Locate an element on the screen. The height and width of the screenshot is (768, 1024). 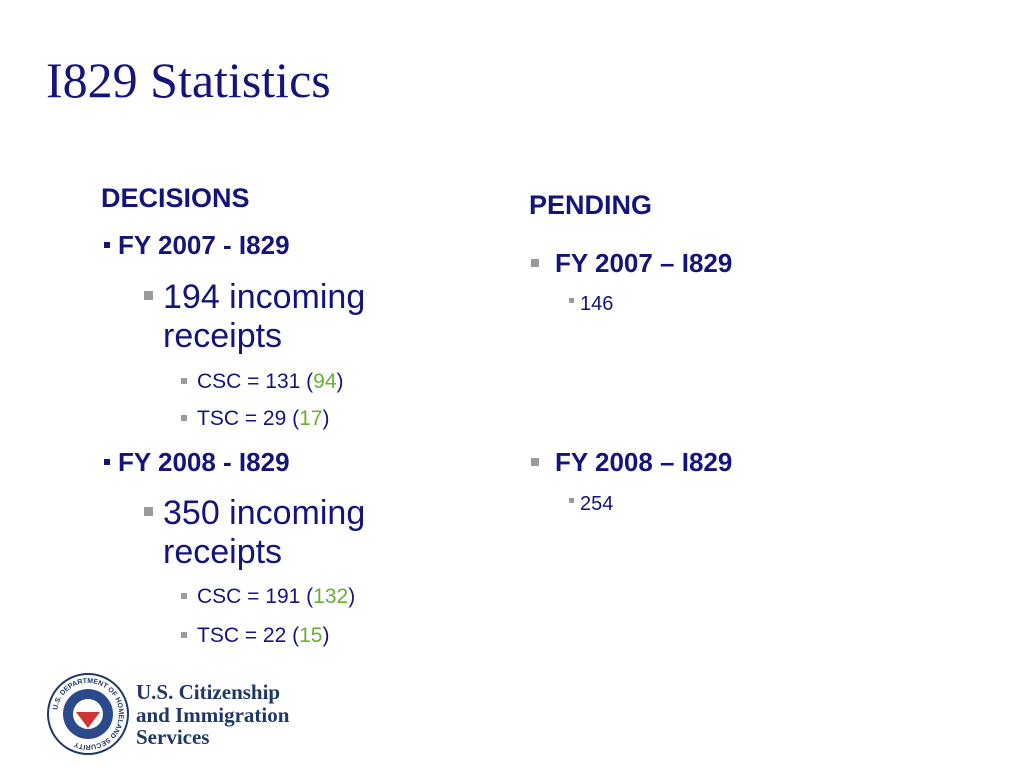
highlight: 94 is located at coordinates (325, 381).